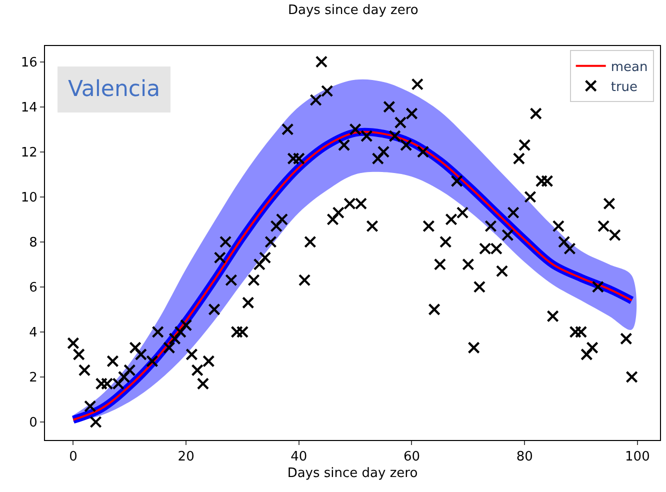  What do you see at coordinates (29, 62) in the screenshot?
I see `y-tick-label: 16` at bounding box center [29, 62].